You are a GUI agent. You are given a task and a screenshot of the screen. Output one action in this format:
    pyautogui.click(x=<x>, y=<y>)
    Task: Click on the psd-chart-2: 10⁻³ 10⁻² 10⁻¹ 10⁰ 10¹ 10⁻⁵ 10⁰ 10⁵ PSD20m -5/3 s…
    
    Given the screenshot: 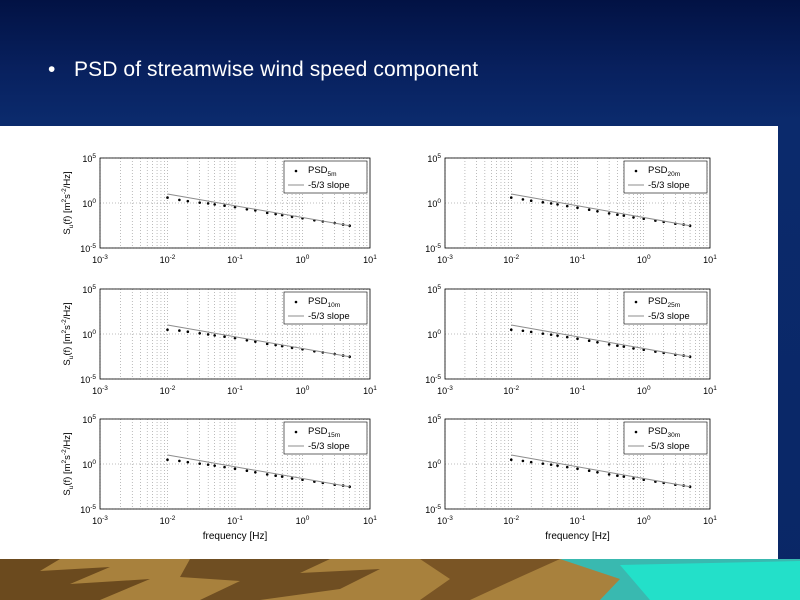 What is the action you would take?
    pyautogui.click(x=571, y=209)
    